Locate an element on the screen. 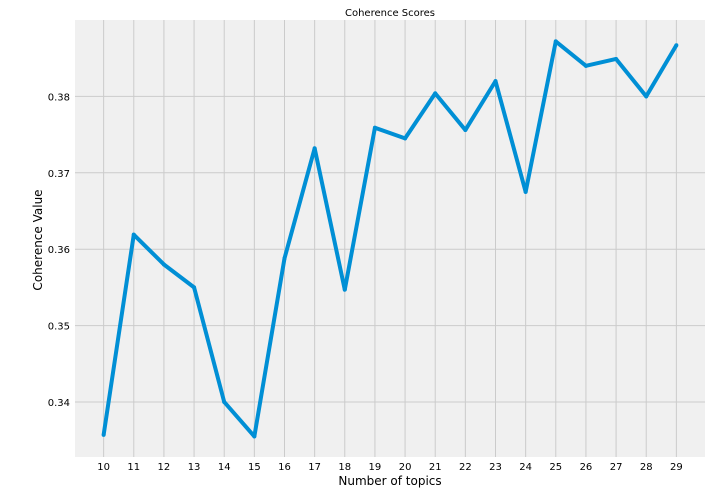  x-tick-labels: 10 11 12 13 14 15 16 17 18 19 20 21 22 23 24 25 26 27 28 29 is located at coordinates (389, 467).